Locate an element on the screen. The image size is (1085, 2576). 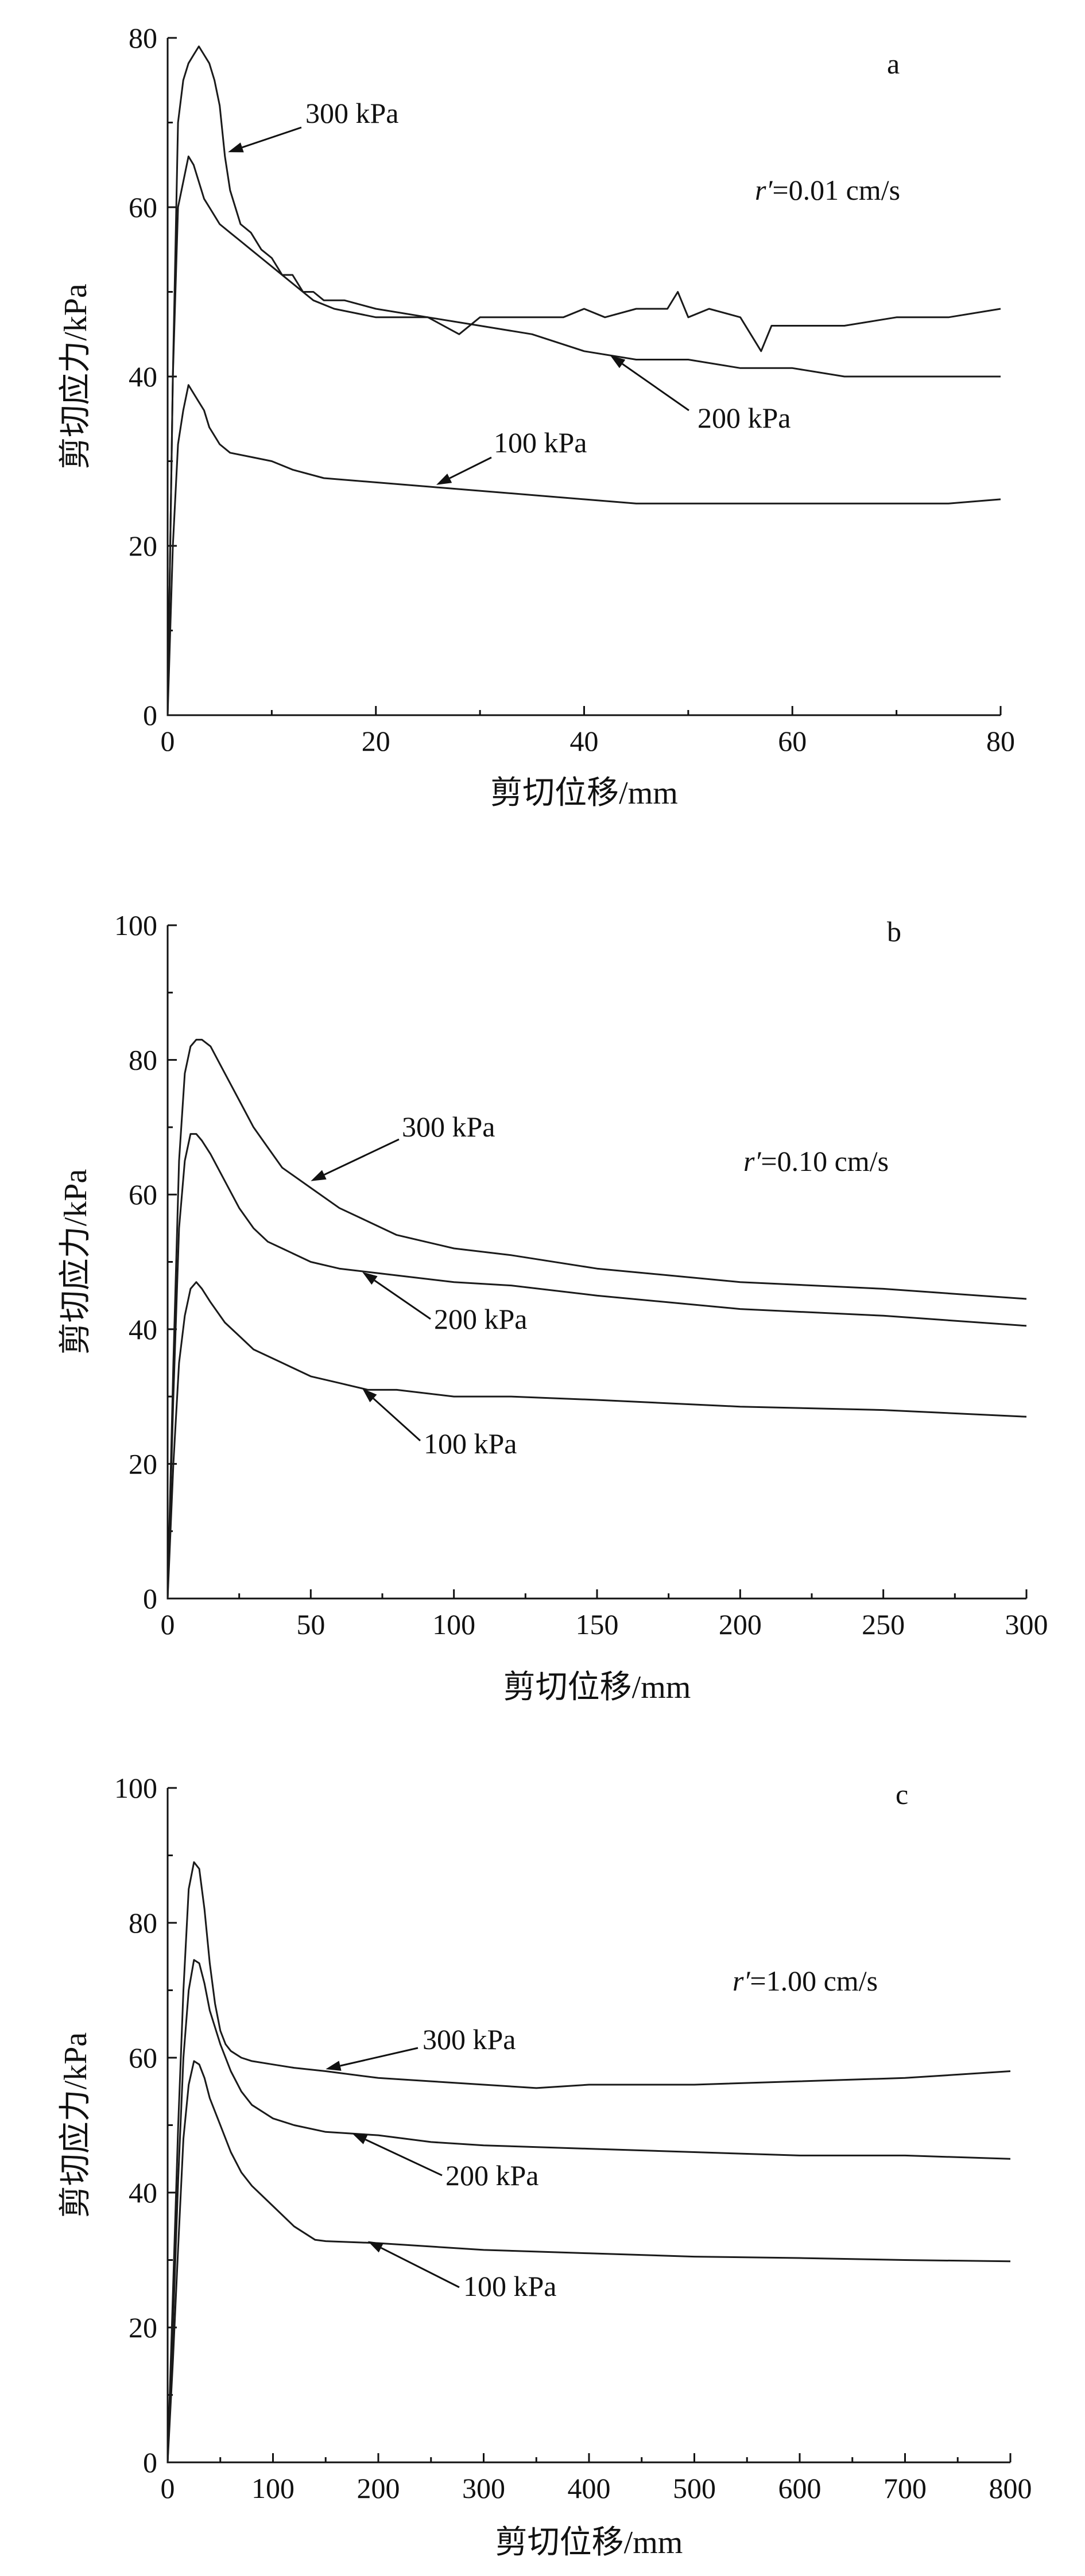
rate-value: =0.10 cm/s is located at coordinates (825, 1161).